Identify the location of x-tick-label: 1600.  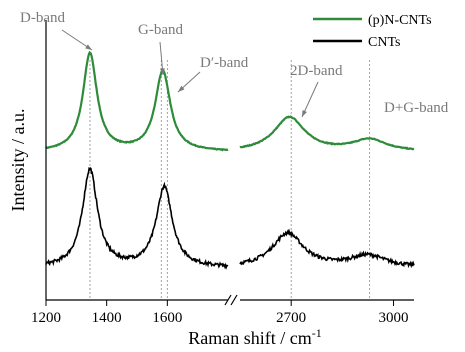
(167, 318).